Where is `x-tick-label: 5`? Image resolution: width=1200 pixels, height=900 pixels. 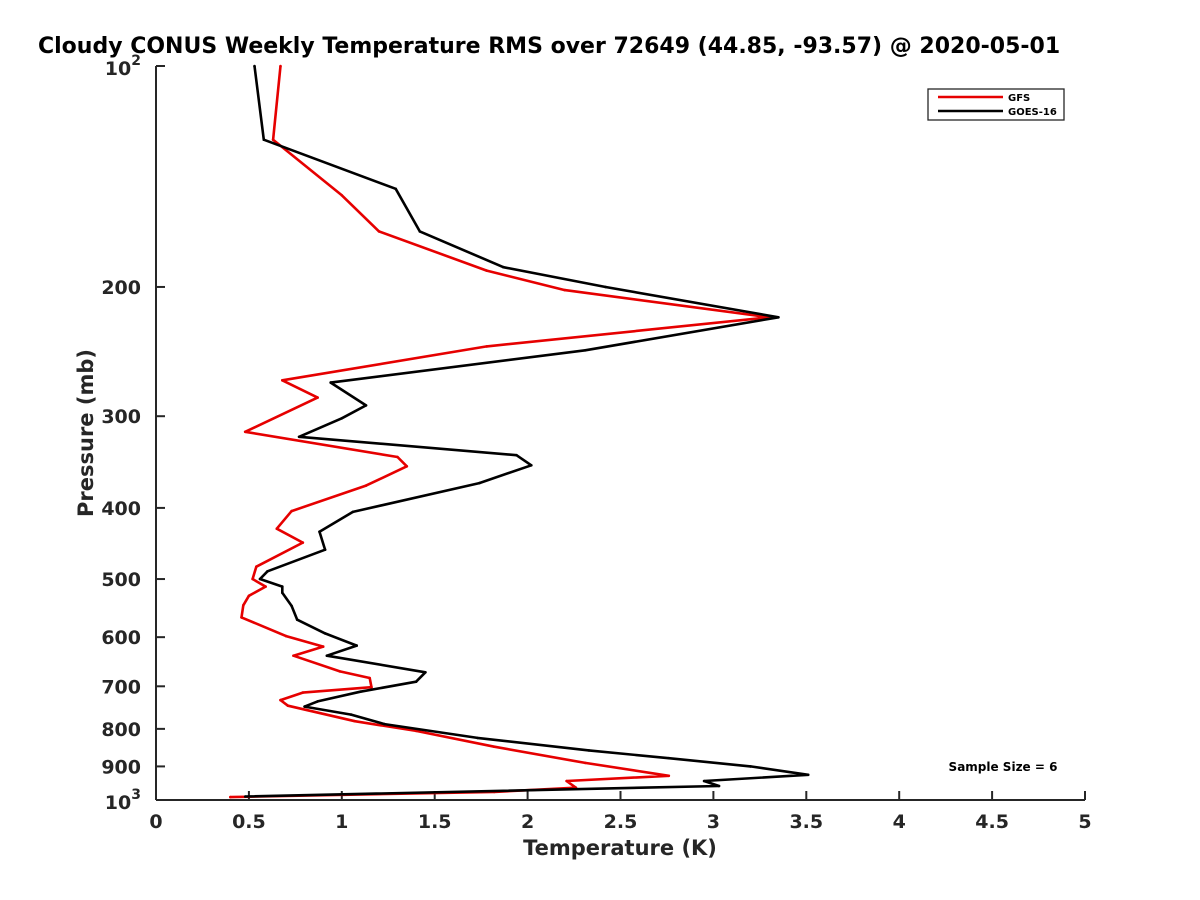 x-tick-label: 5 is located at coordinates (1084, 822).